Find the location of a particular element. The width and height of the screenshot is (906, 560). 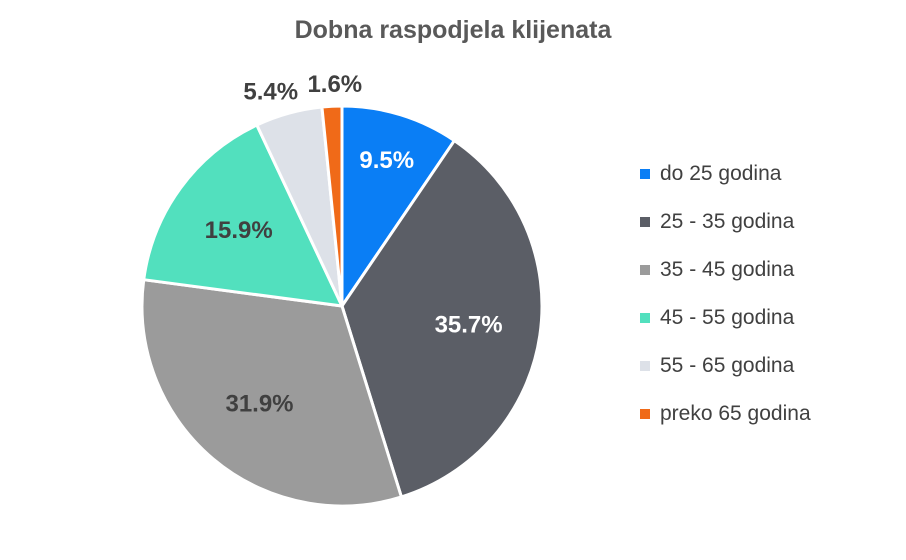

legend-item-35-45-godina: 35 - 45 godina is located at coordinates (765, 270).